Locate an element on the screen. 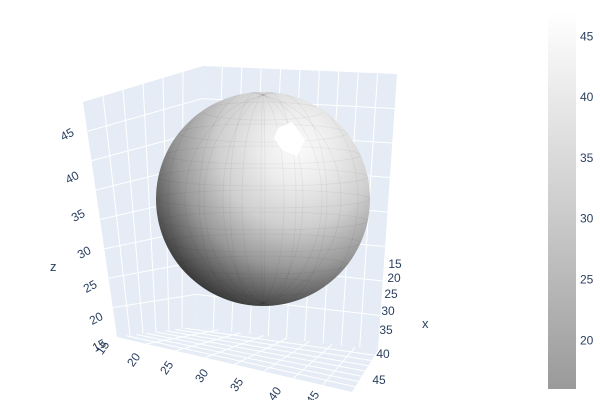 Image resolution: width=600 pixels, height=400 pixels. z-tick-label: 15 is located at coordinates (99, 345).